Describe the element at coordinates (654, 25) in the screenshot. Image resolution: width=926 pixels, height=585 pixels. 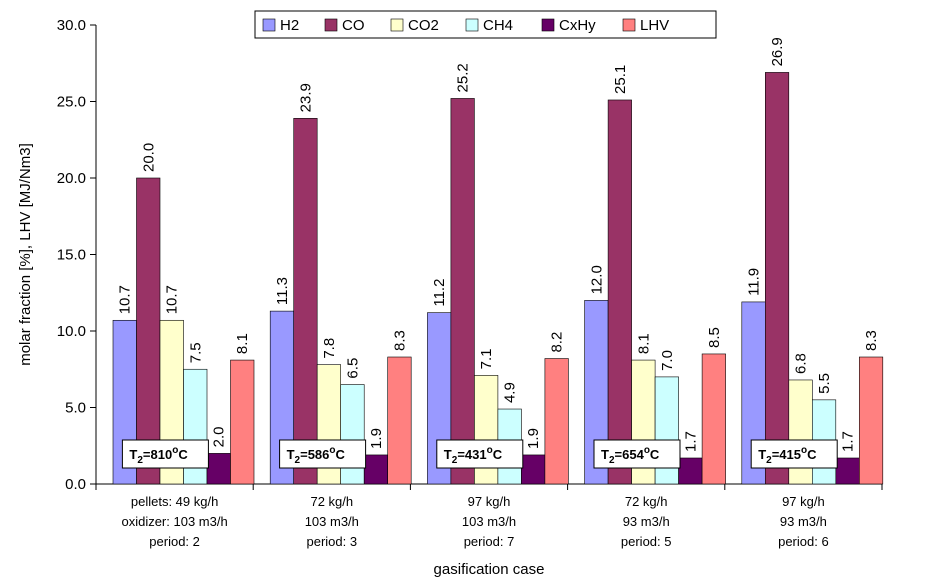
I see `legend-label: LHV` at that location.